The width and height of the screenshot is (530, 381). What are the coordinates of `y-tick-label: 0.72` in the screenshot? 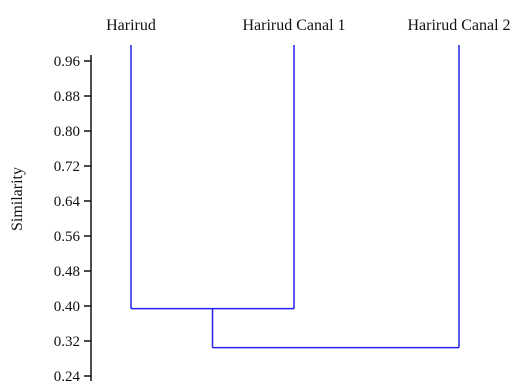 It's located at (67, 167).